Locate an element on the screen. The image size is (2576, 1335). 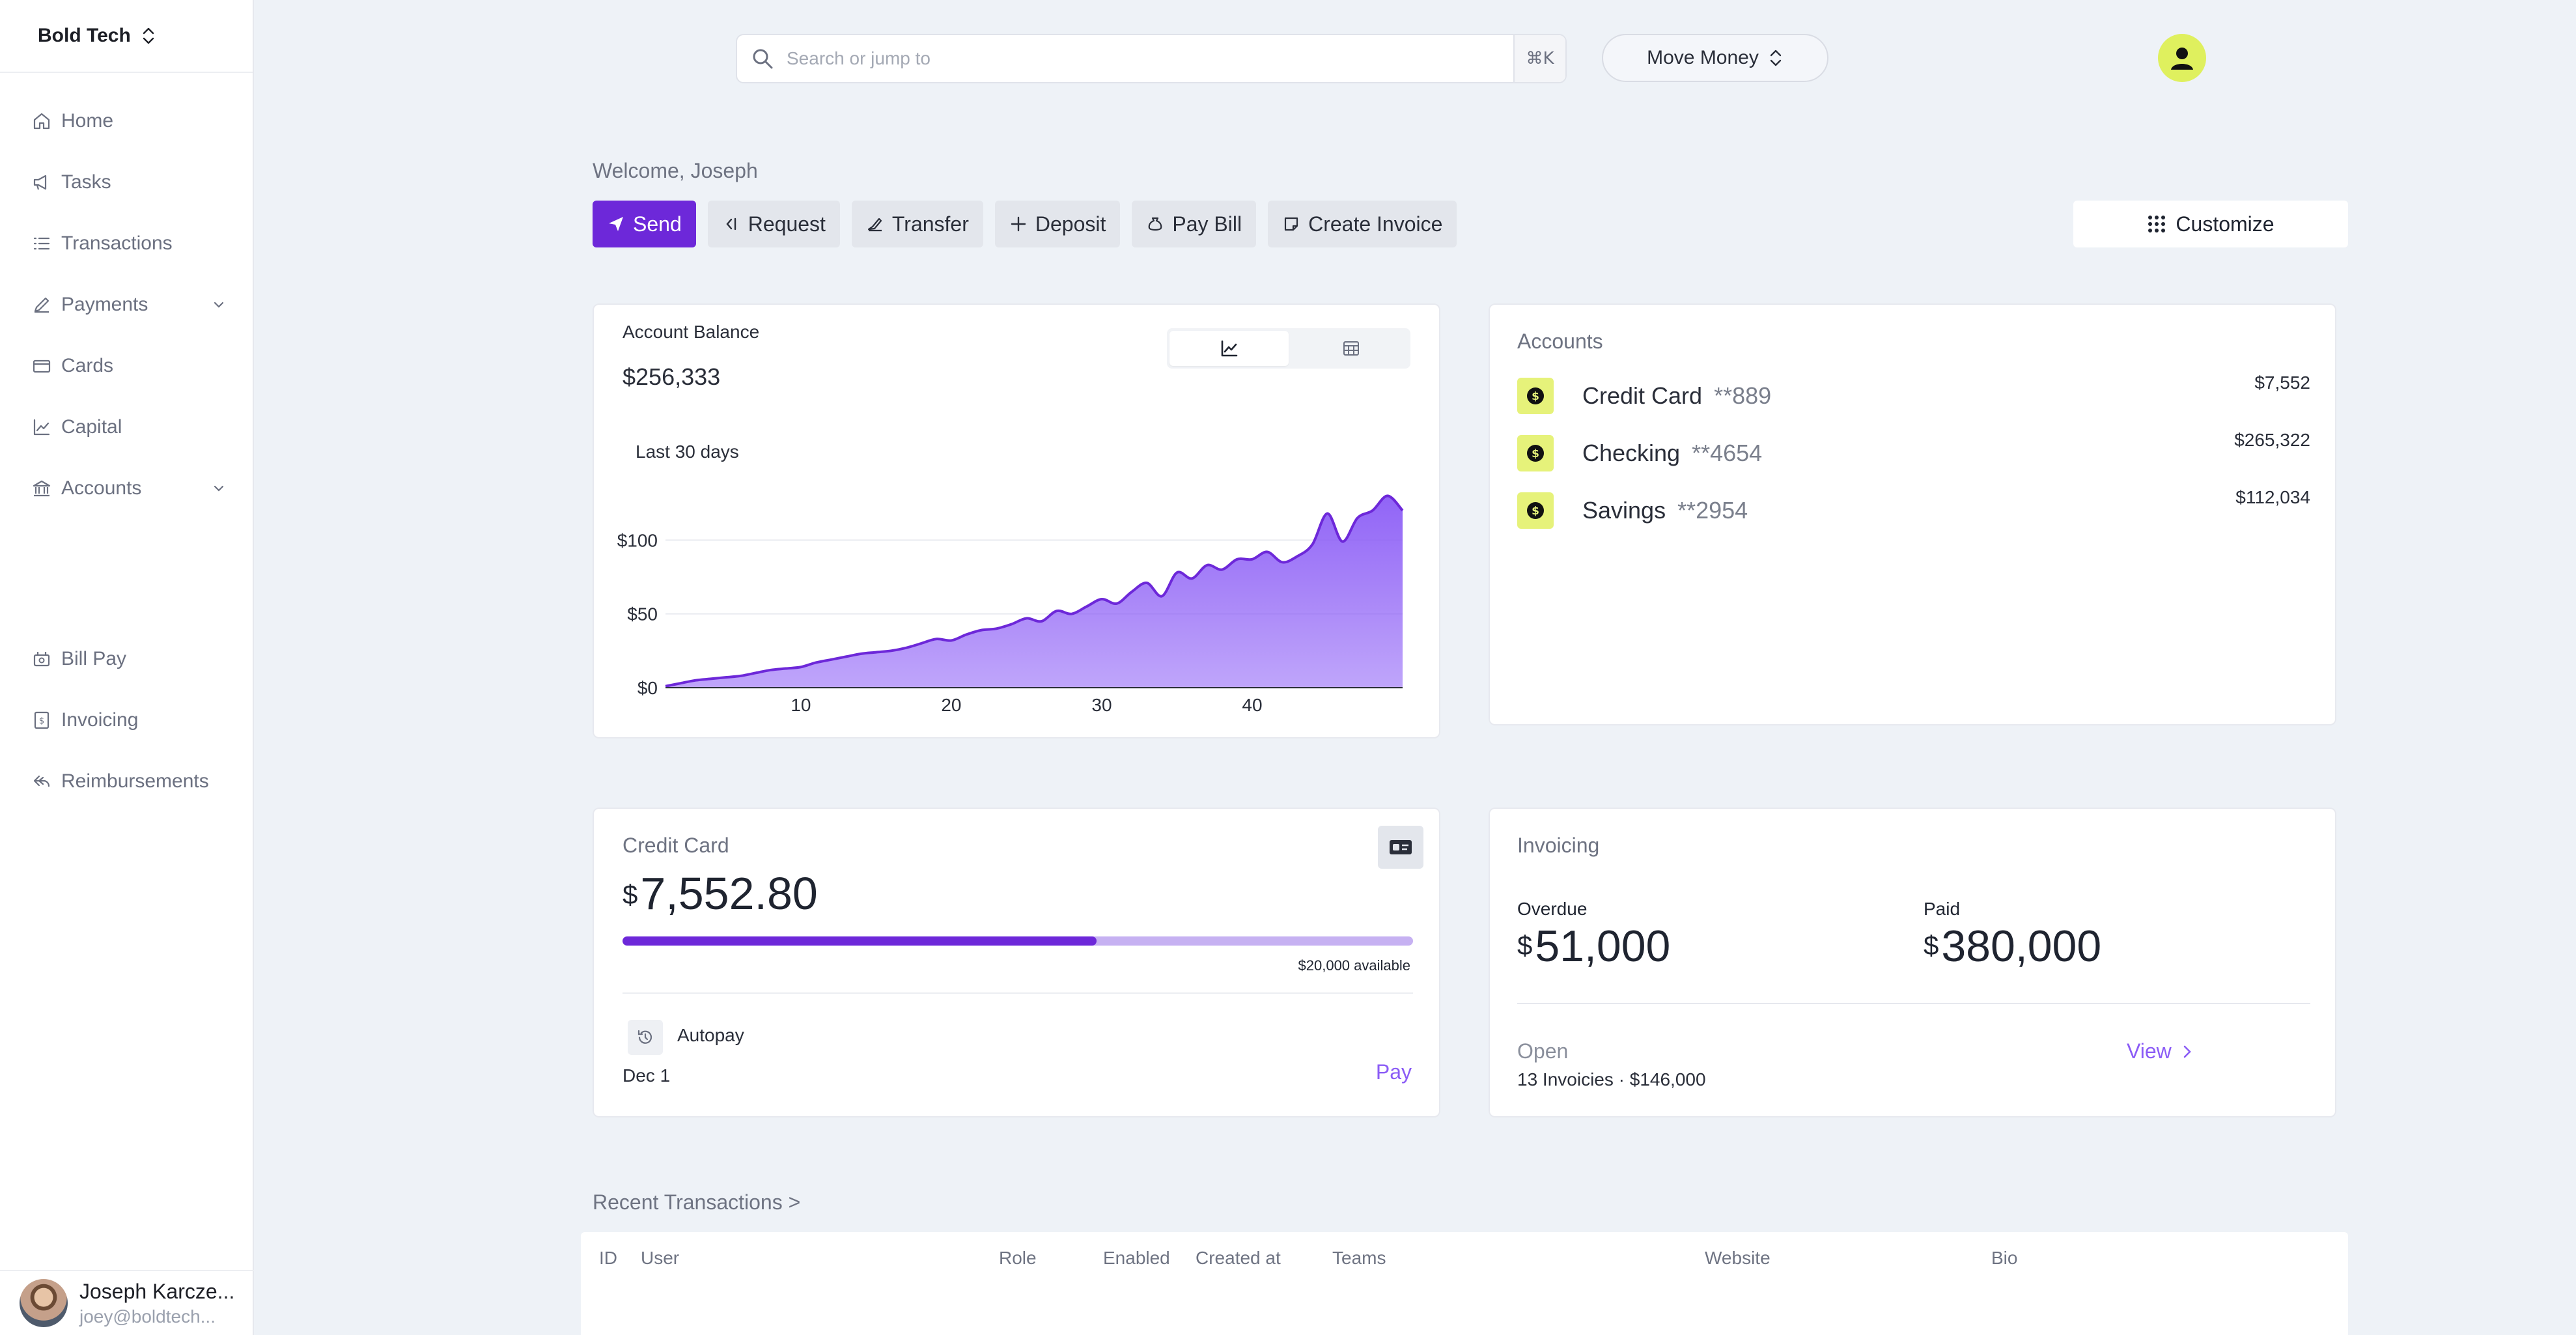
create-invoice-button: Create Invoice is located at coordinates (1362, 224).